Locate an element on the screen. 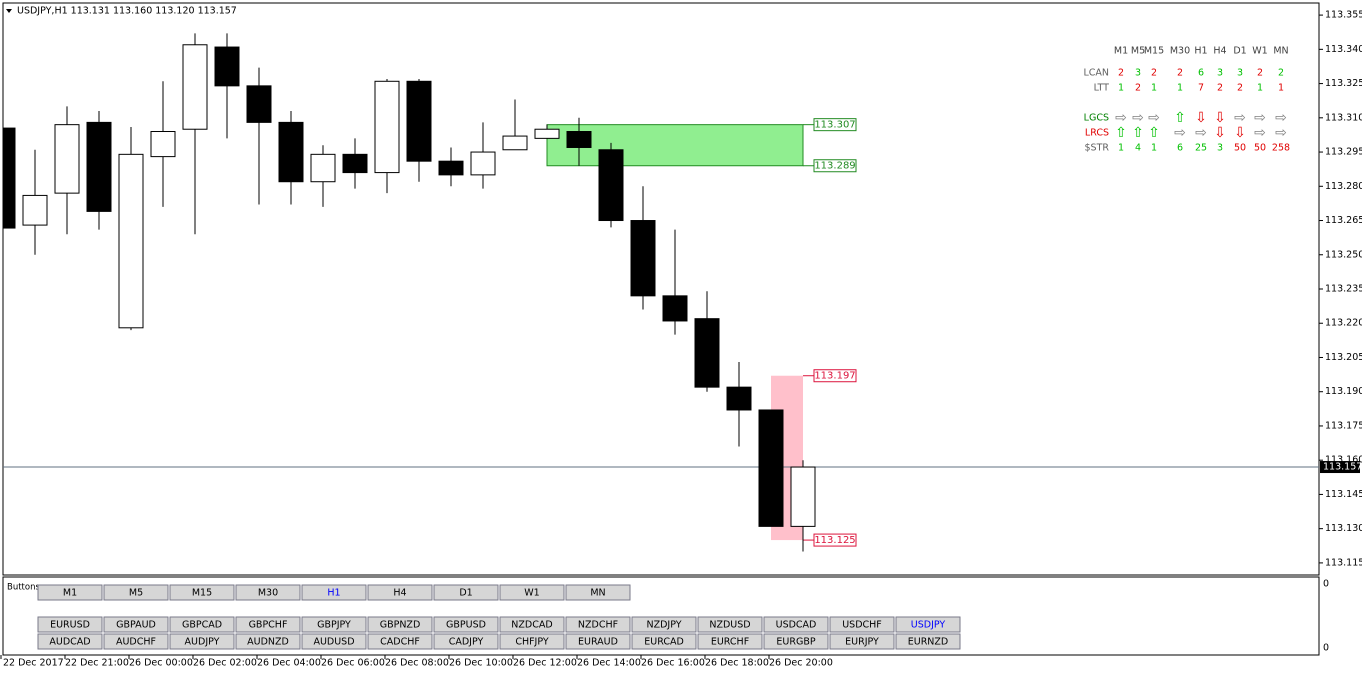  button-label: AUDUSD is located at coordinates (333, 642).